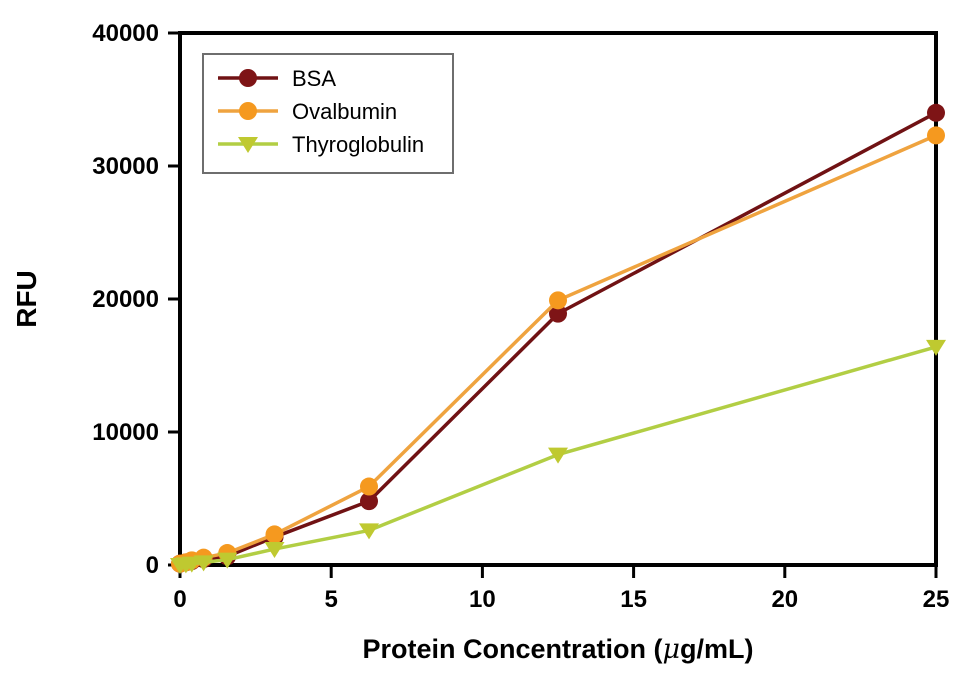  Describe the element at coordinates (633, 599) in the screenshot. I see `x-tick-label: 15` at that location.